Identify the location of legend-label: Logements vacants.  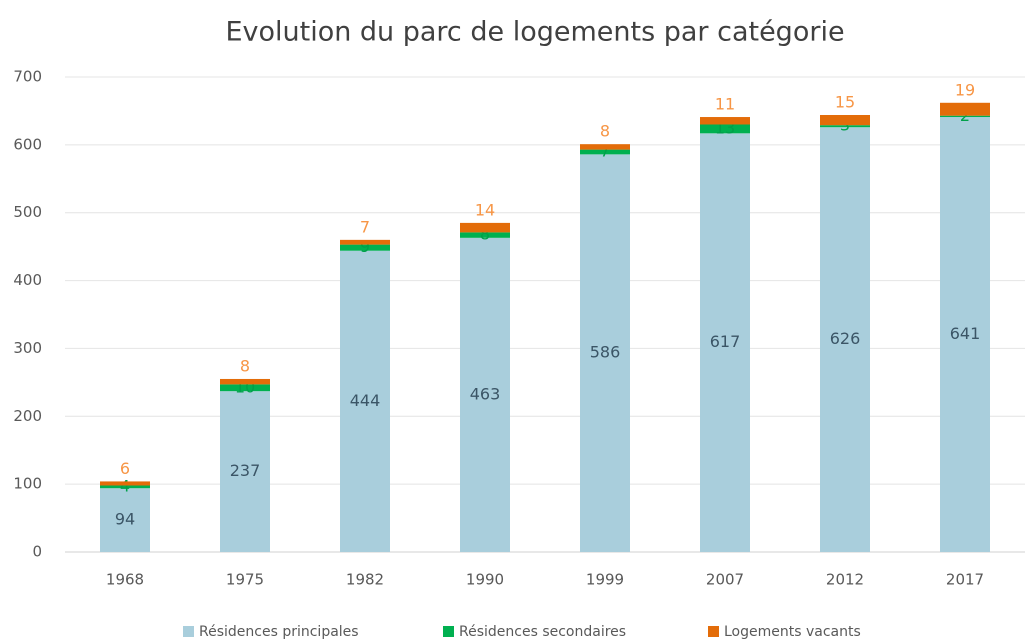
(792, 632).